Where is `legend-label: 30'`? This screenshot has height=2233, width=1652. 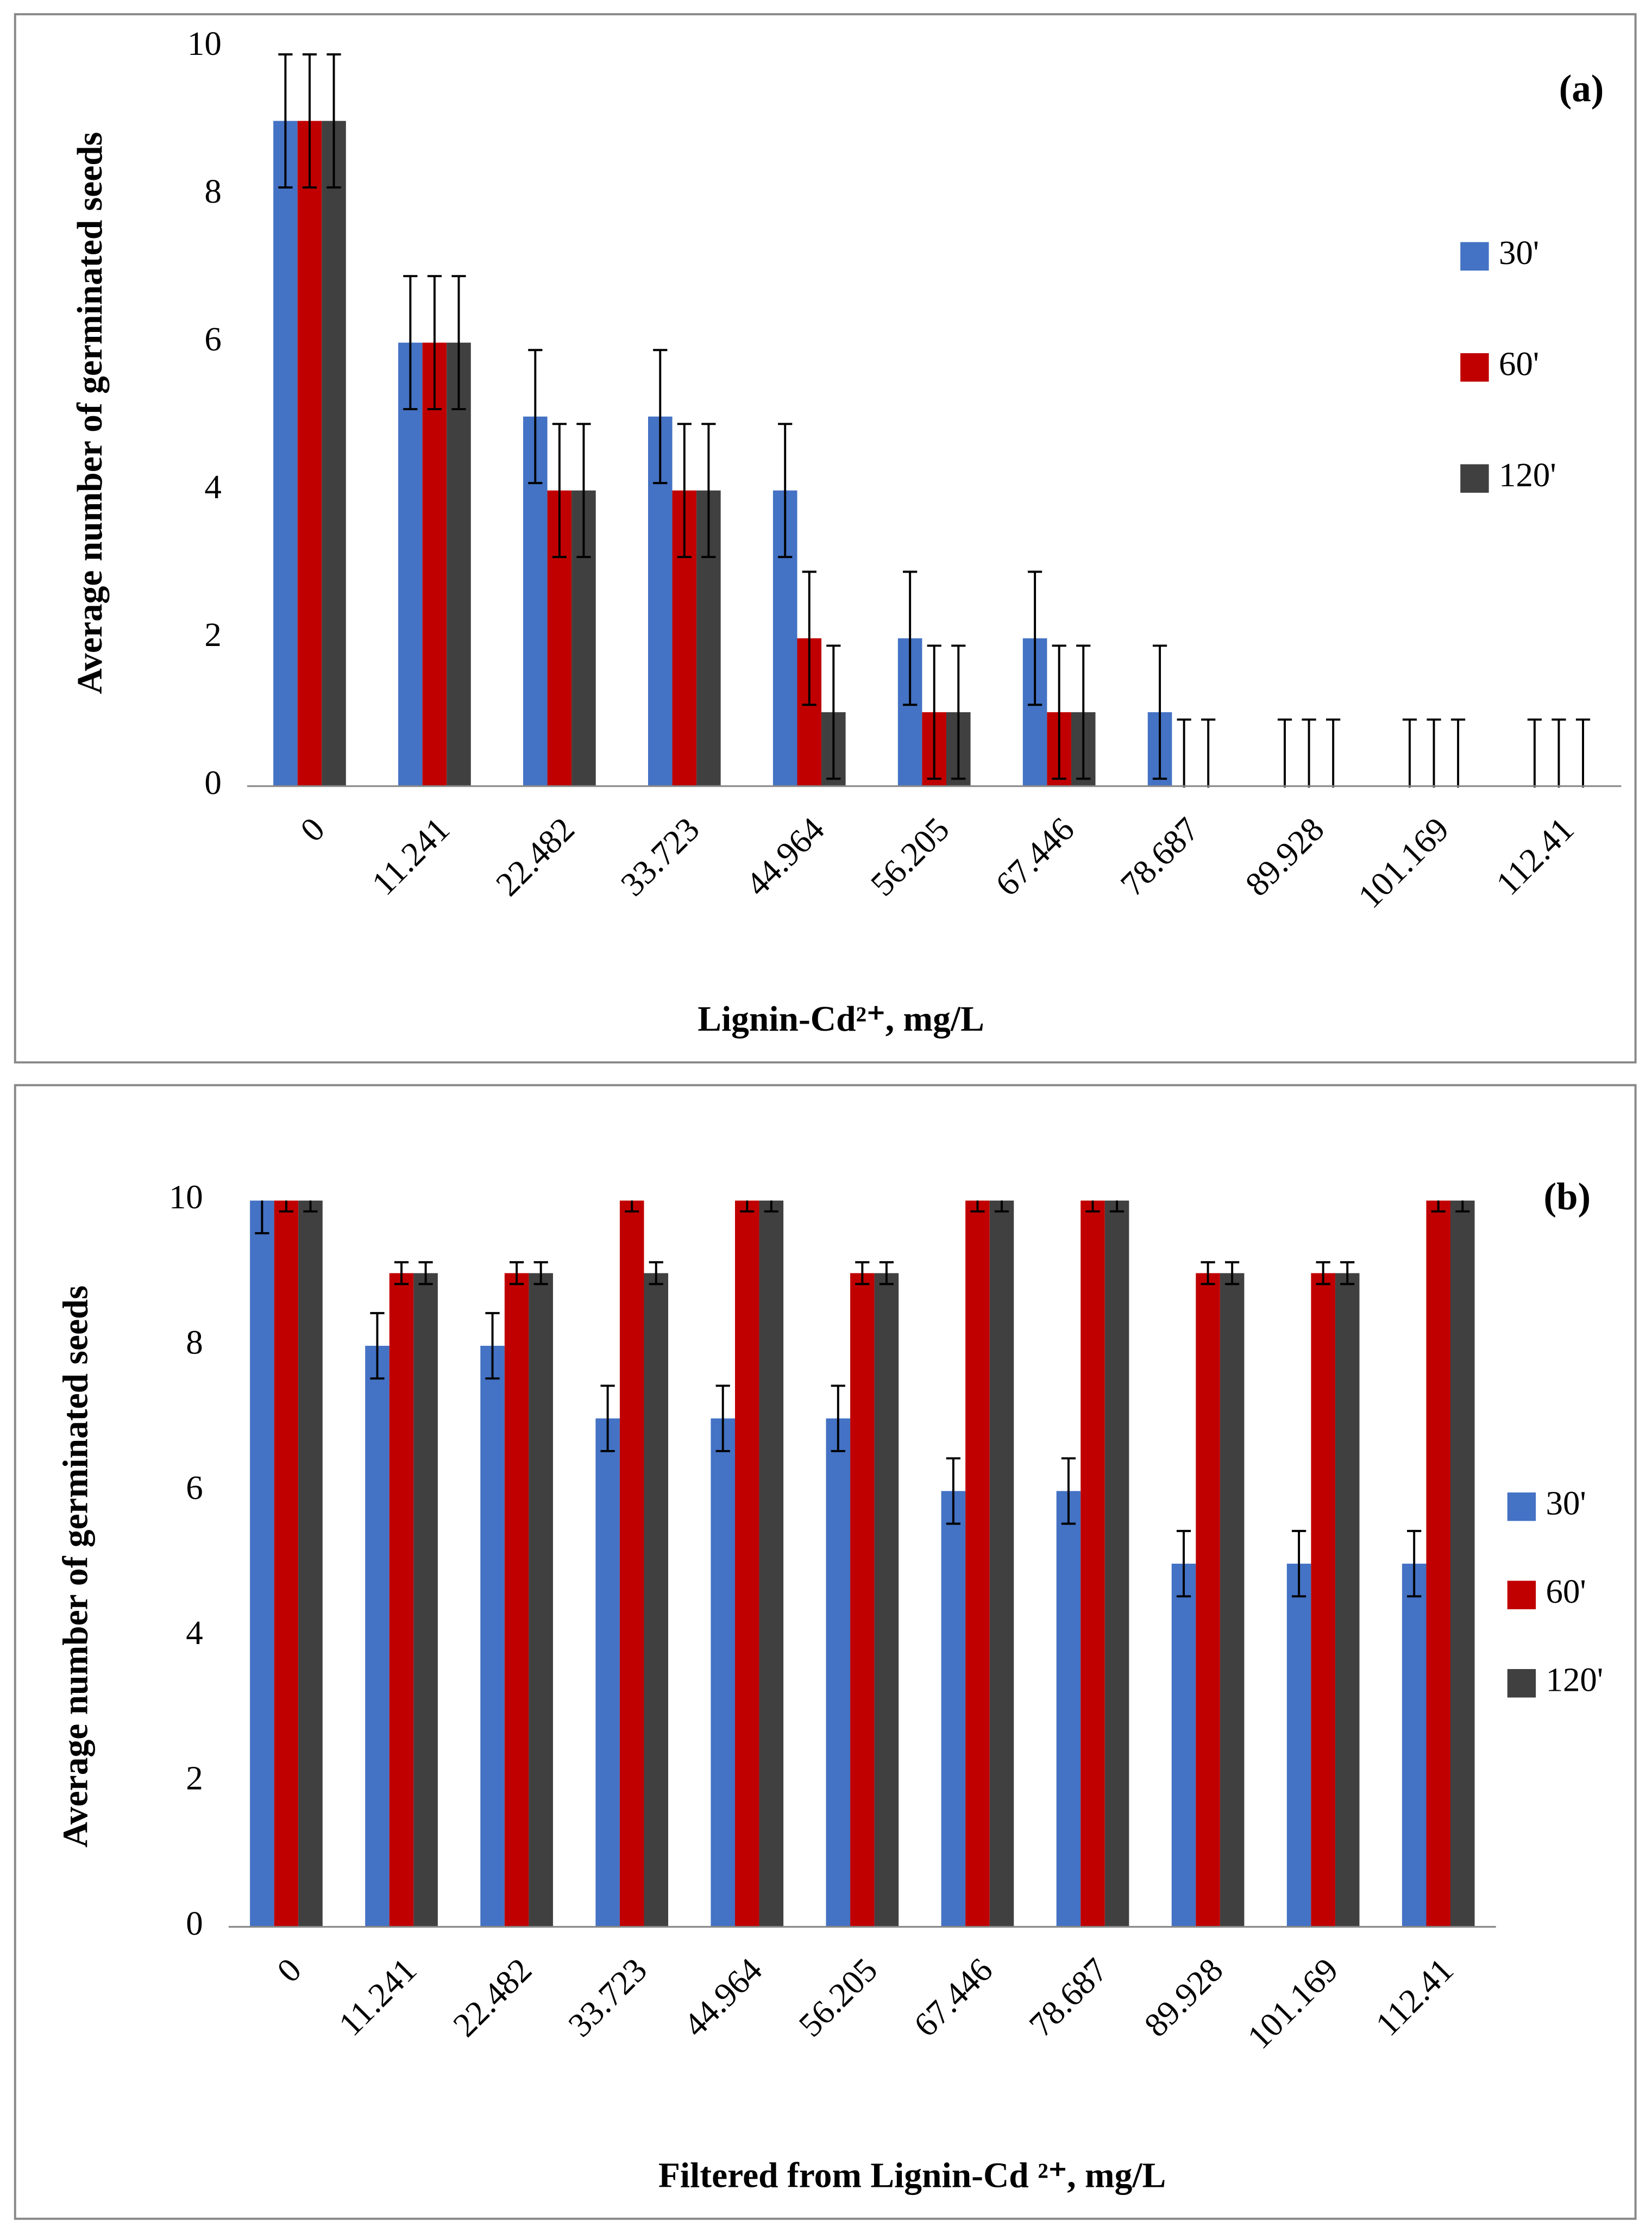
legend-label: 30' is located at coordinates (1519, 253).